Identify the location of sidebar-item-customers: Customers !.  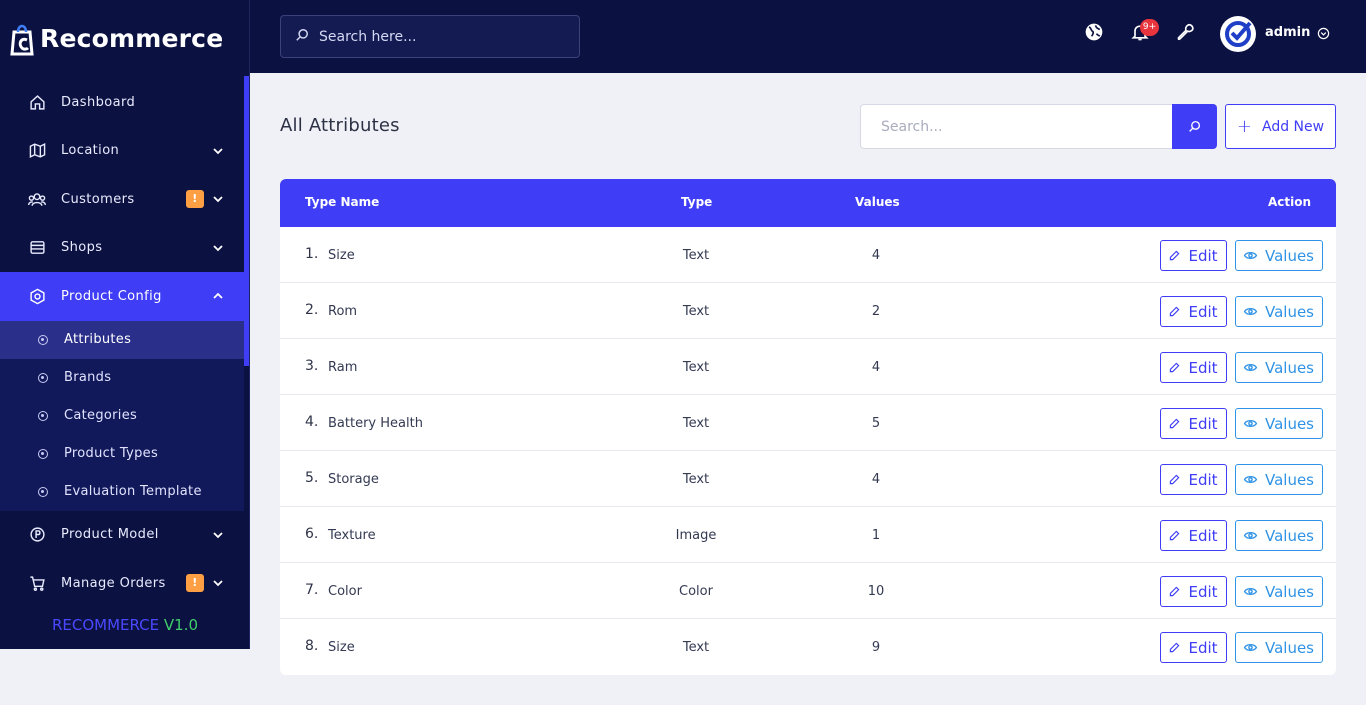
(122, 199).